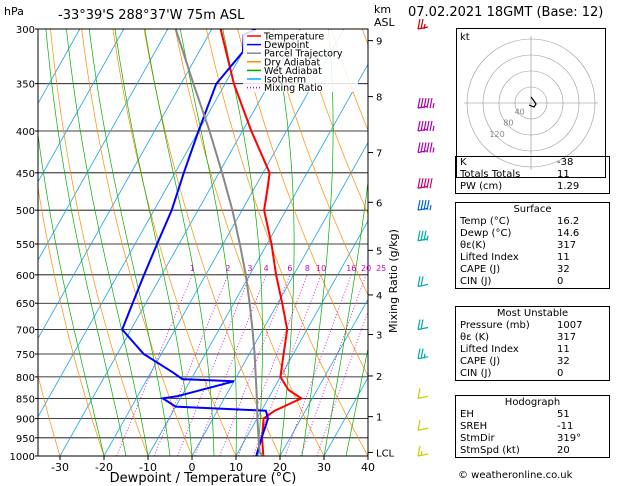 The height and width of the screenshot is (486, 629). What do you see at coordinates (565, 426) in the screenshot?
I see `hodograph-stat-value: -11` at bounding box center [565, 426].